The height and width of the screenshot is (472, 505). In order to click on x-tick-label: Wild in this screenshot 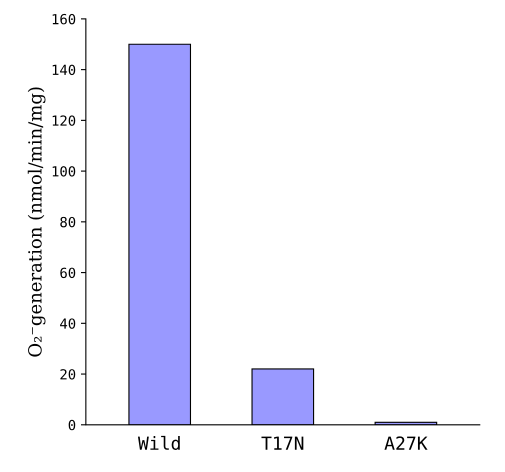, I will do `click(159, 443)`.